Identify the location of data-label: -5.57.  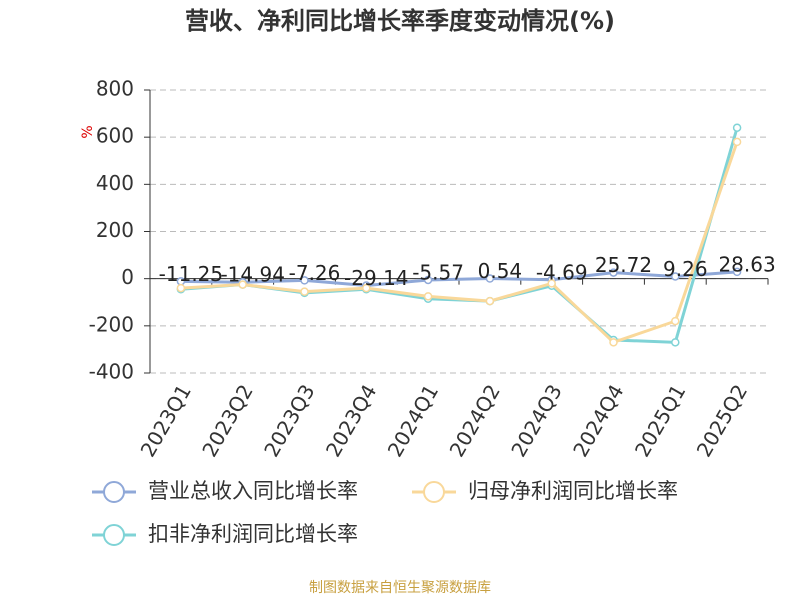
(438, 272).